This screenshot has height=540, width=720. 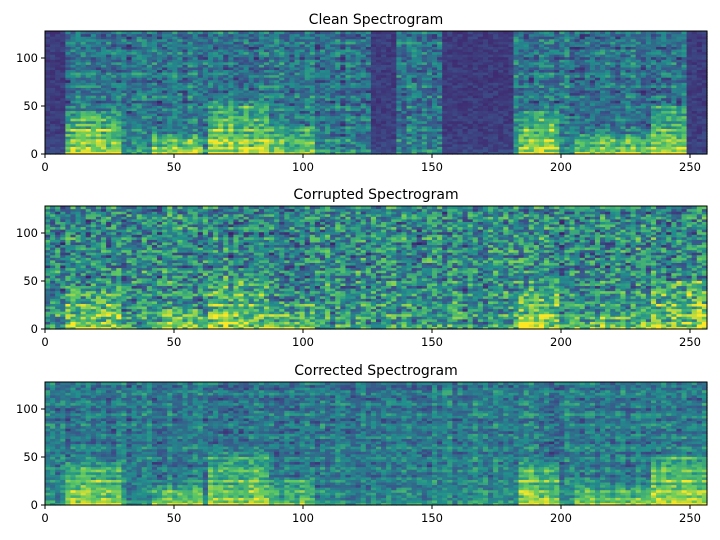 What do you see at coordinates (376, 20) in the screenshot?
I see `chart-title: Clean Spectrogram` at bounding box center [376, 20].